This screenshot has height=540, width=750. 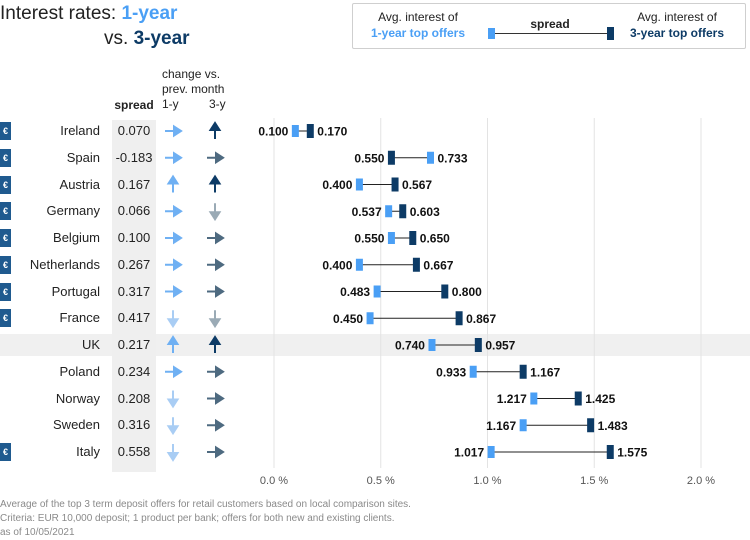 I want to click on country-label: Poland, so click(x=79, y=371).